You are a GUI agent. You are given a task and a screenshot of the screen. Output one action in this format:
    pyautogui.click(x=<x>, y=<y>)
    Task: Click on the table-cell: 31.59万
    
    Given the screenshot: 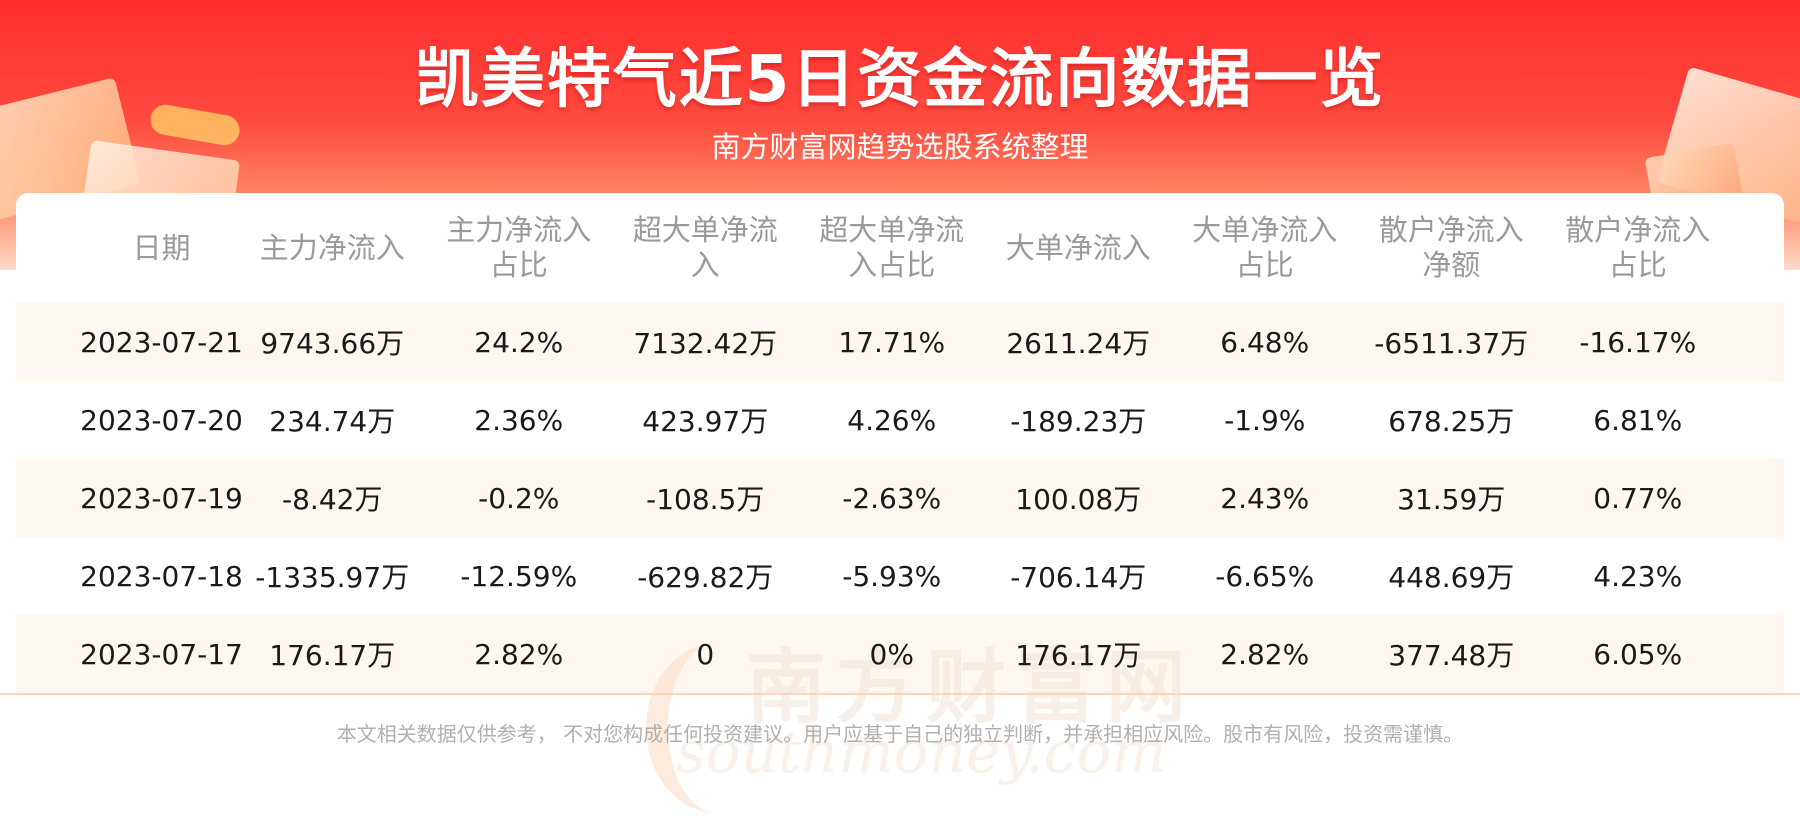 What is the action you would take?
    pyautogui.click(x=1451, y=499)
    